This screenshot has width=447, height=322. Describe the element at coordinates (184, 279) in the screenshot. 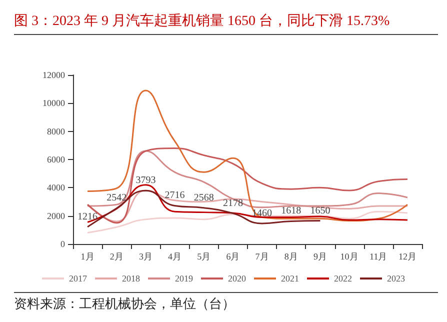

I see `legend-label: 2019` at that location.